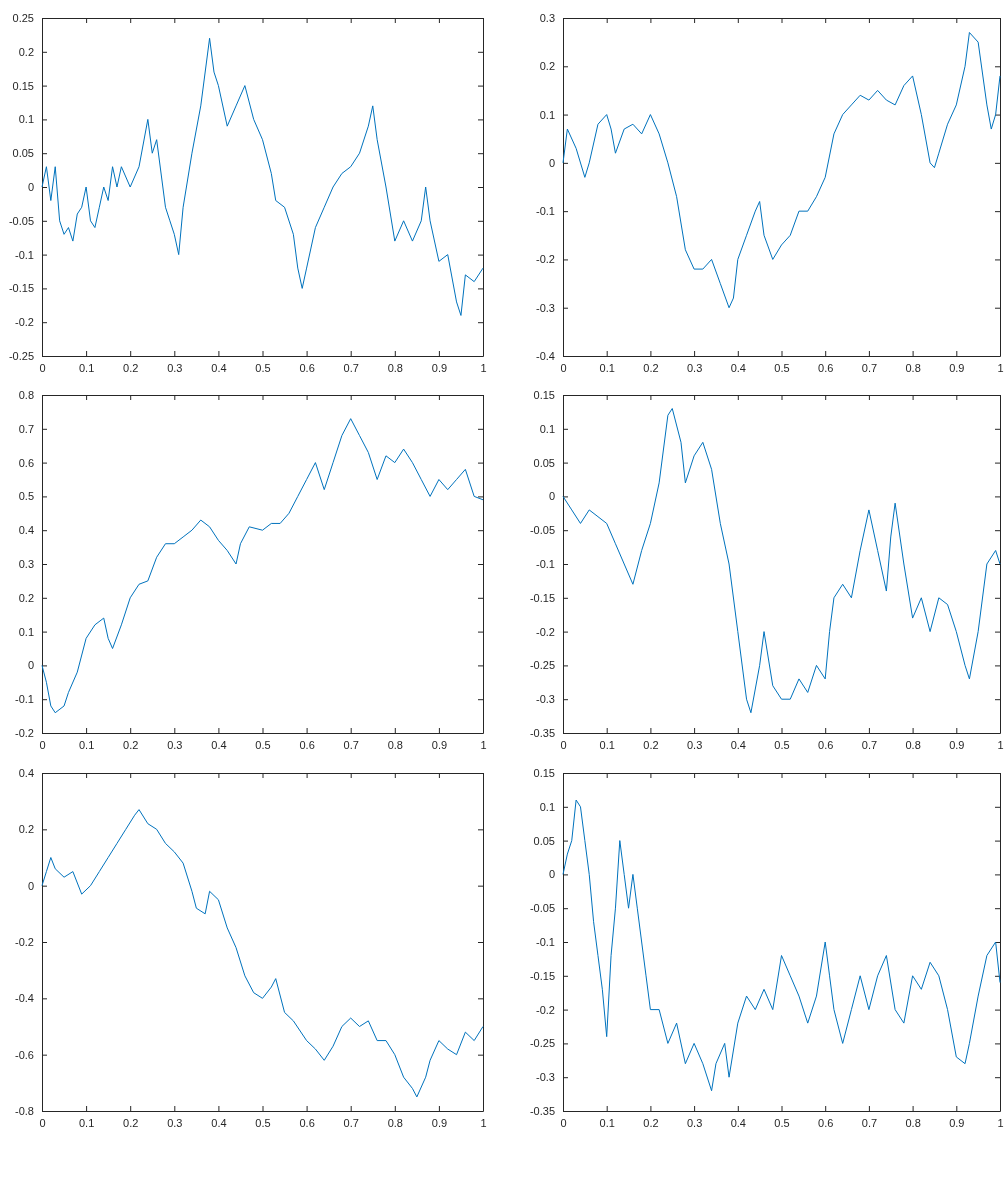 This screenshot has width=1006, height=1201. Describe the element at coordinates (24, 1111) in the screenshot. I see `y-tick-label: -0.8` at that location.